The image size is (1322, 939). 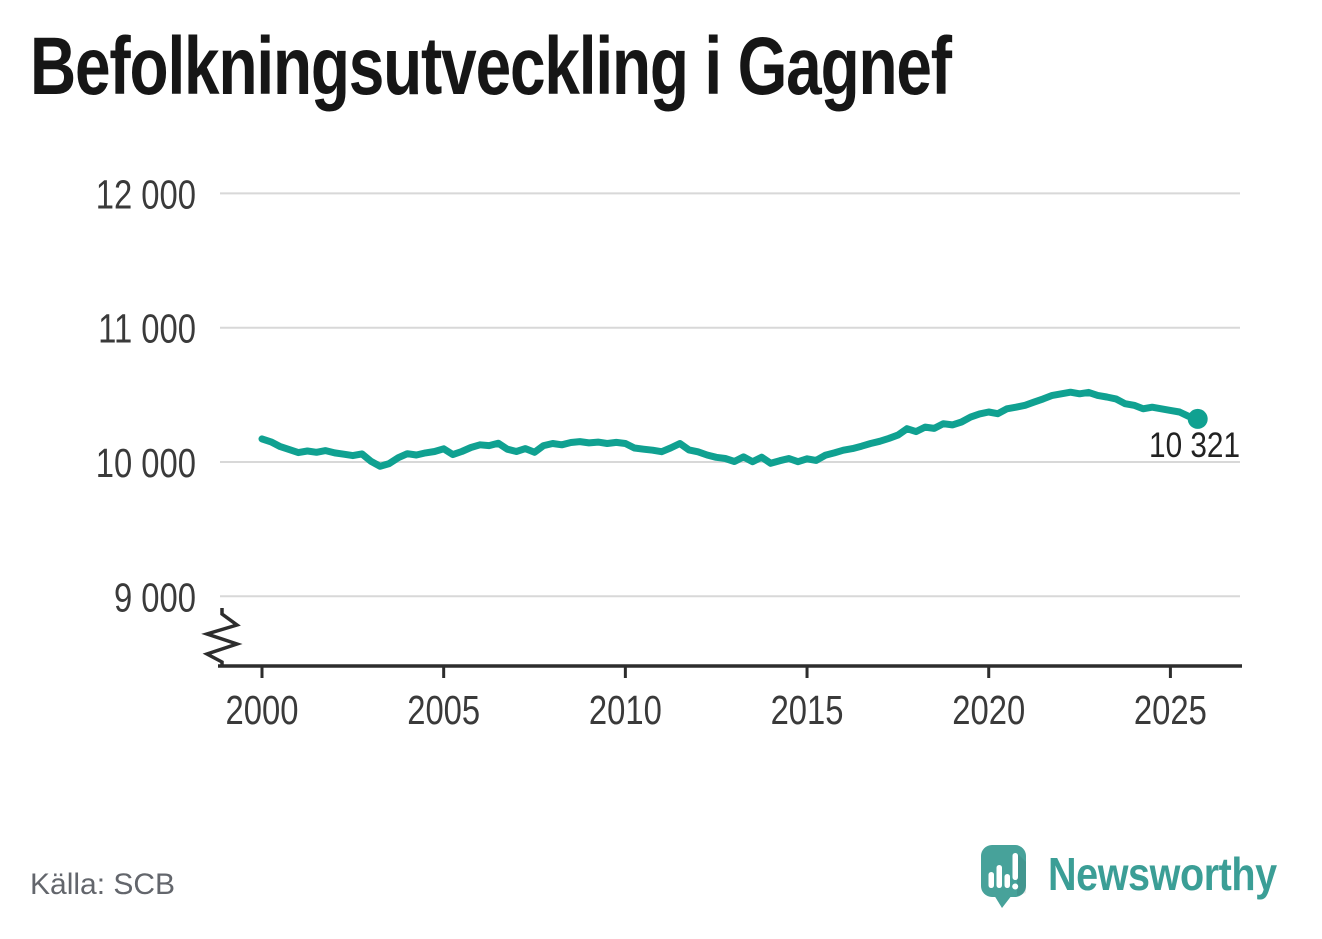 I want to click on x-tick-label-2005: 2005, so click(x=443, y=709).